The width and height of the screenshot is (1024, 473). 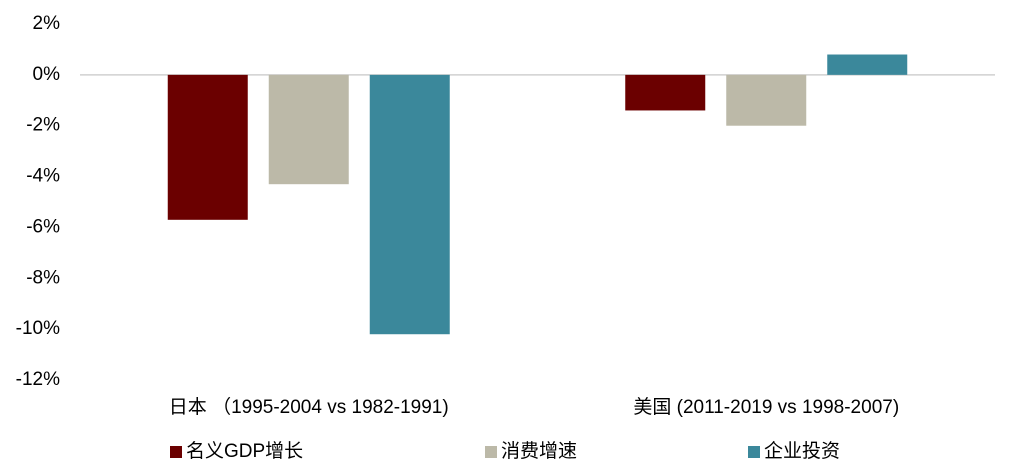 I want to click on y-tick-label: 2%, so click(x=47, y=23).